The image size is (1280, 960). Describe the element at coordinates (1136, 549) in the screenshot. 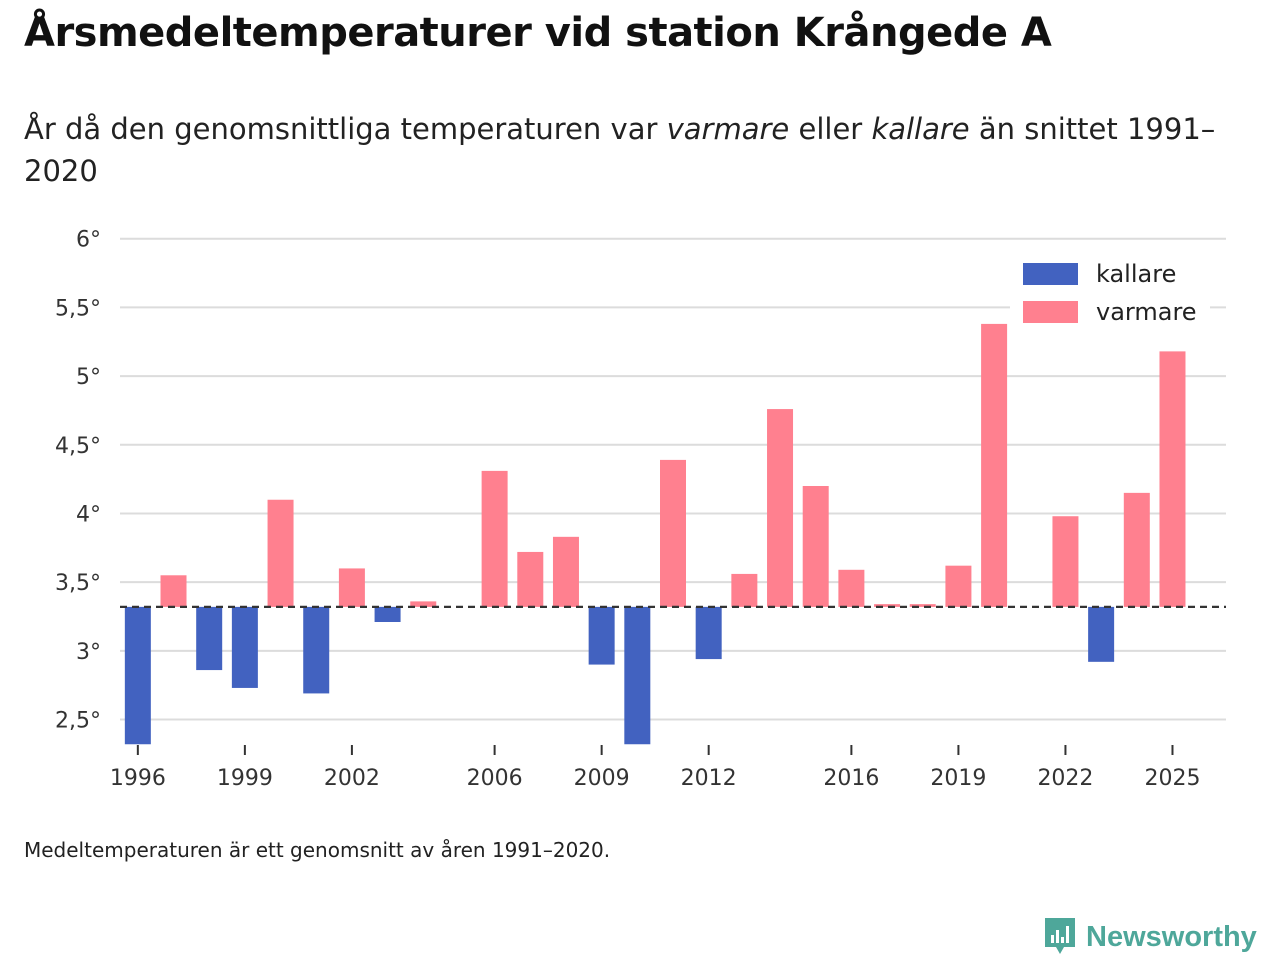

I see `bar-varmare-2024` at that location.